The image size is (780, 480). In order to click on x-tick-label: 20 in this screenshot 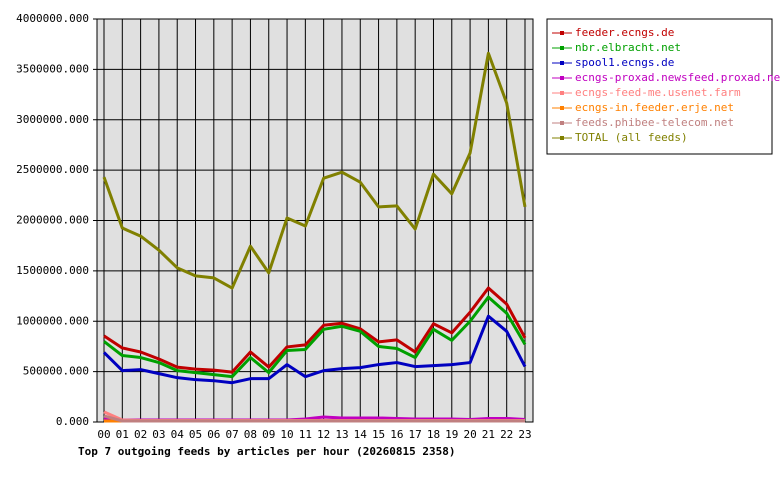, I will do `click(469, 434)`.